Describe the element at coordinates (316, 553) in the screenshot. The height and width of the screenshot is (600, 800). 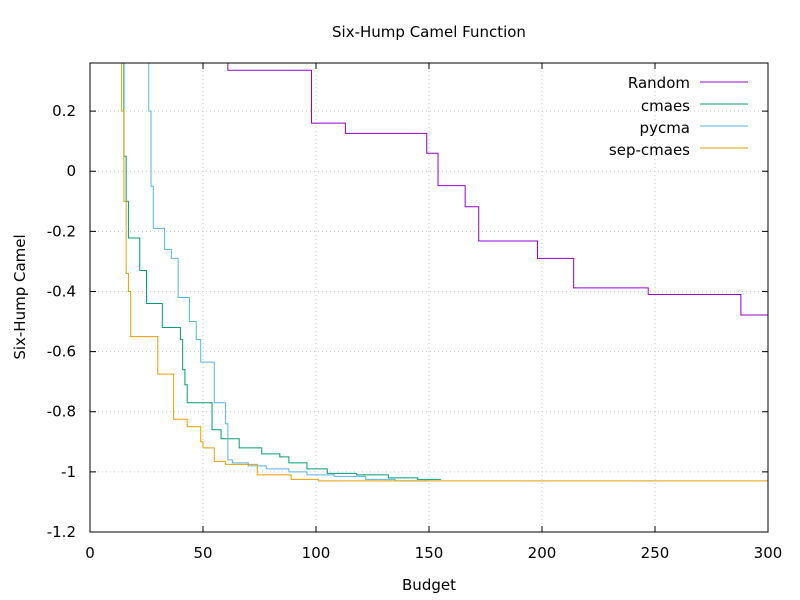
I see `x-tick-label: 100` at that location.